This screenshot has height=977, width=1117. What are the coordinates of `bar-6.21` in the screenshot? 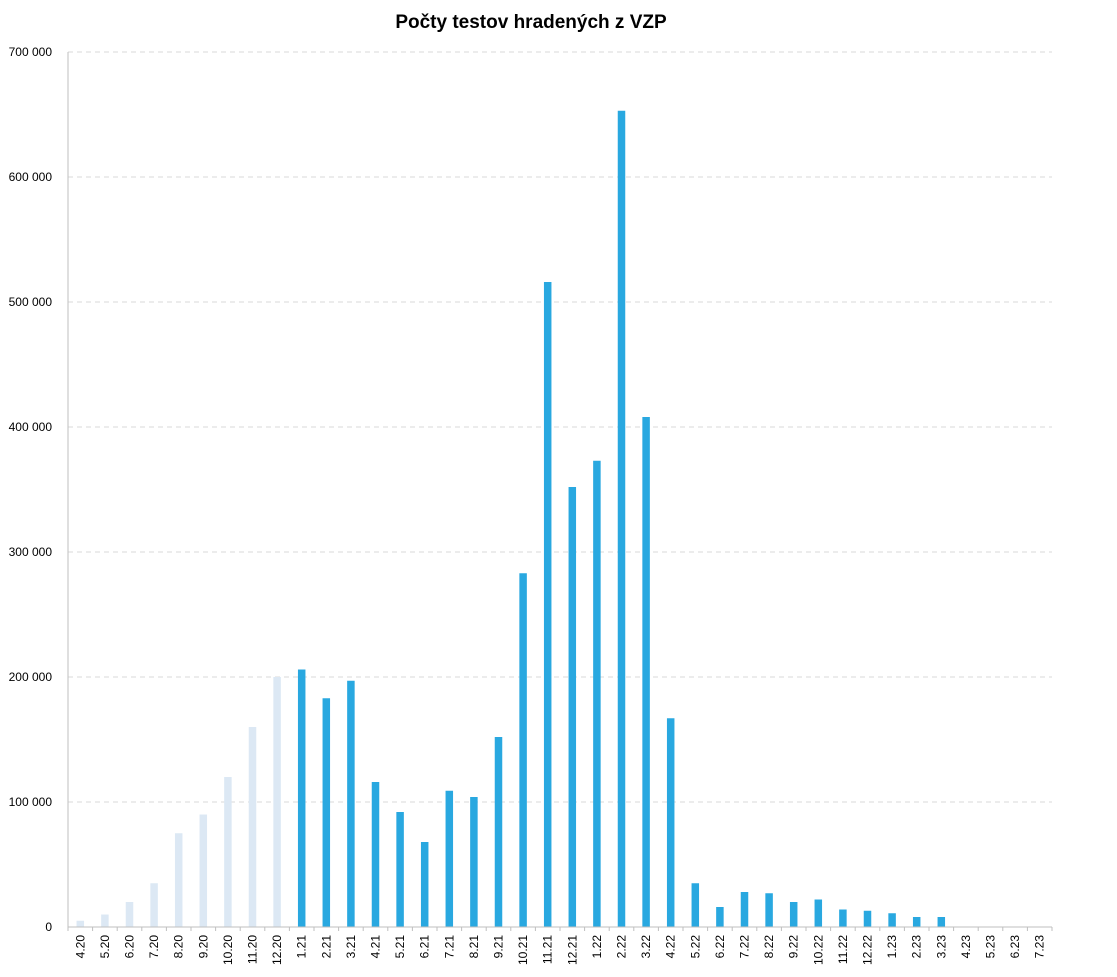 It's located at (424, 884).